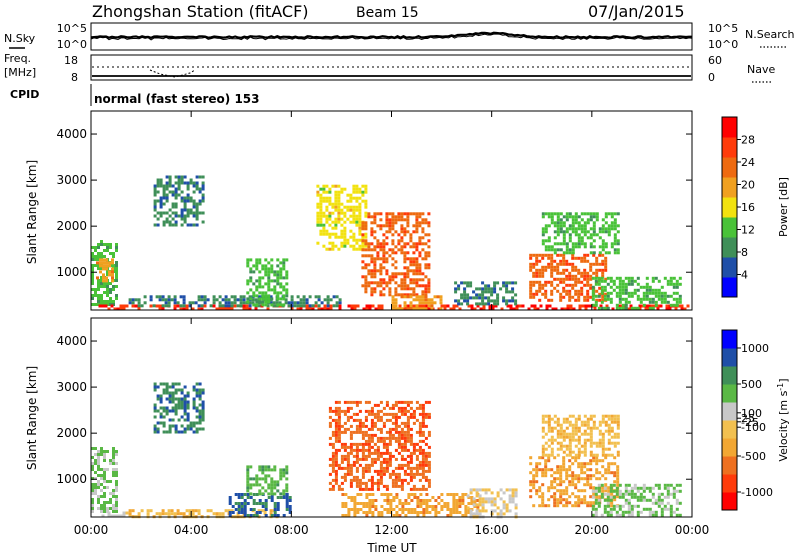 The height and width of the screenshot is (554, 800). Describe the element at coordinates (757, 492) in the screenshot. I see `velocity-colorbar-tick-label: -1000` at that location.